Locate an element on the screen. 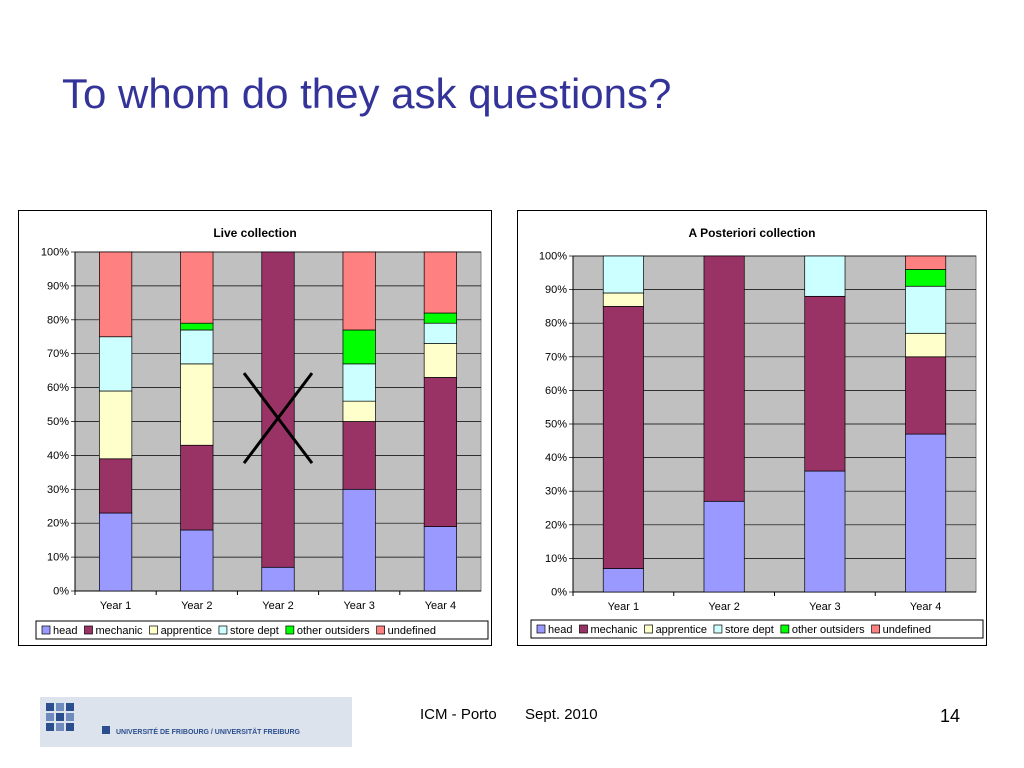  footer-event: ICM - Porto is located at coordinates (458, 714).